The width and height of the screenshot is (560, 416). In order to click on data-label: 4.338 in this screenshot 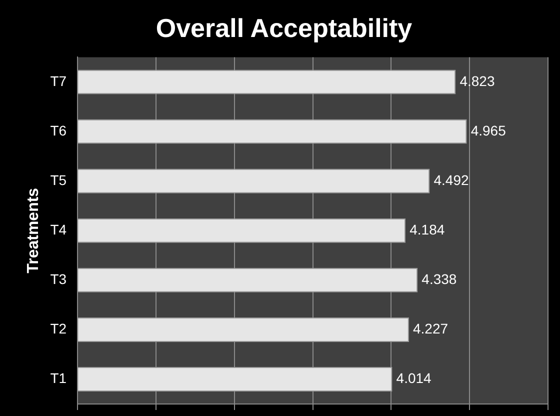, I will do `click(439, 279)`.